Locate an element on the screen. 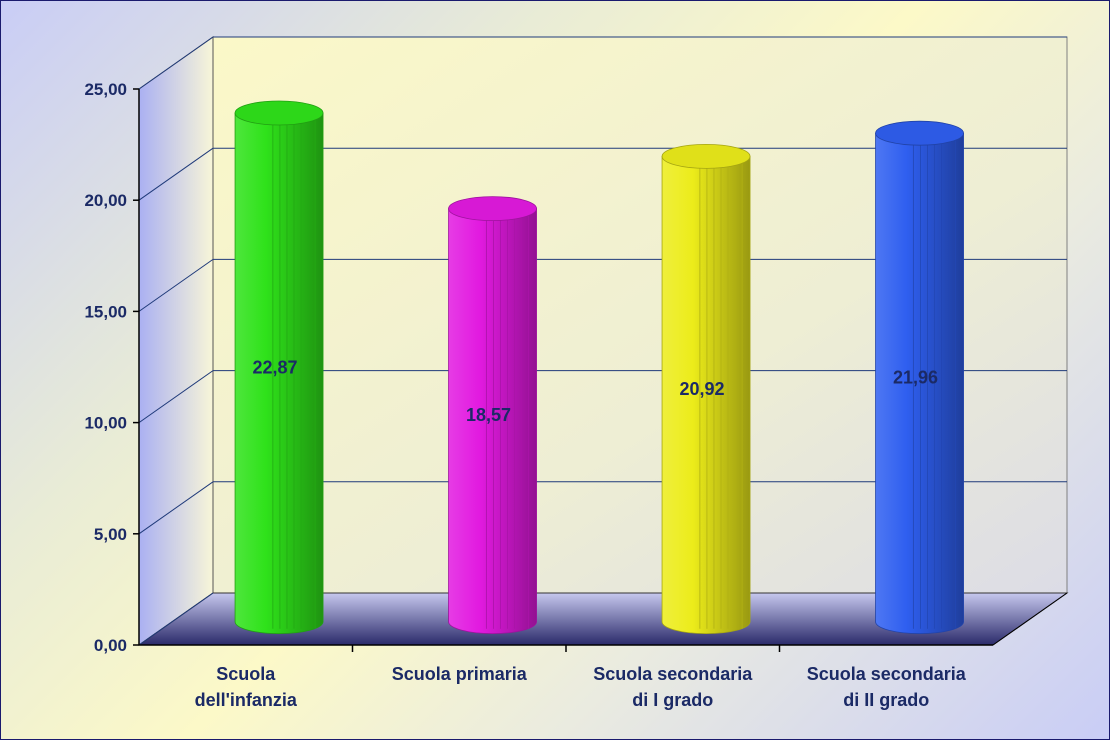 Image resolution: width=1110 pixels, height=741 pixels. y-tick-label: 15,00 is located at coordinates (105, 311).